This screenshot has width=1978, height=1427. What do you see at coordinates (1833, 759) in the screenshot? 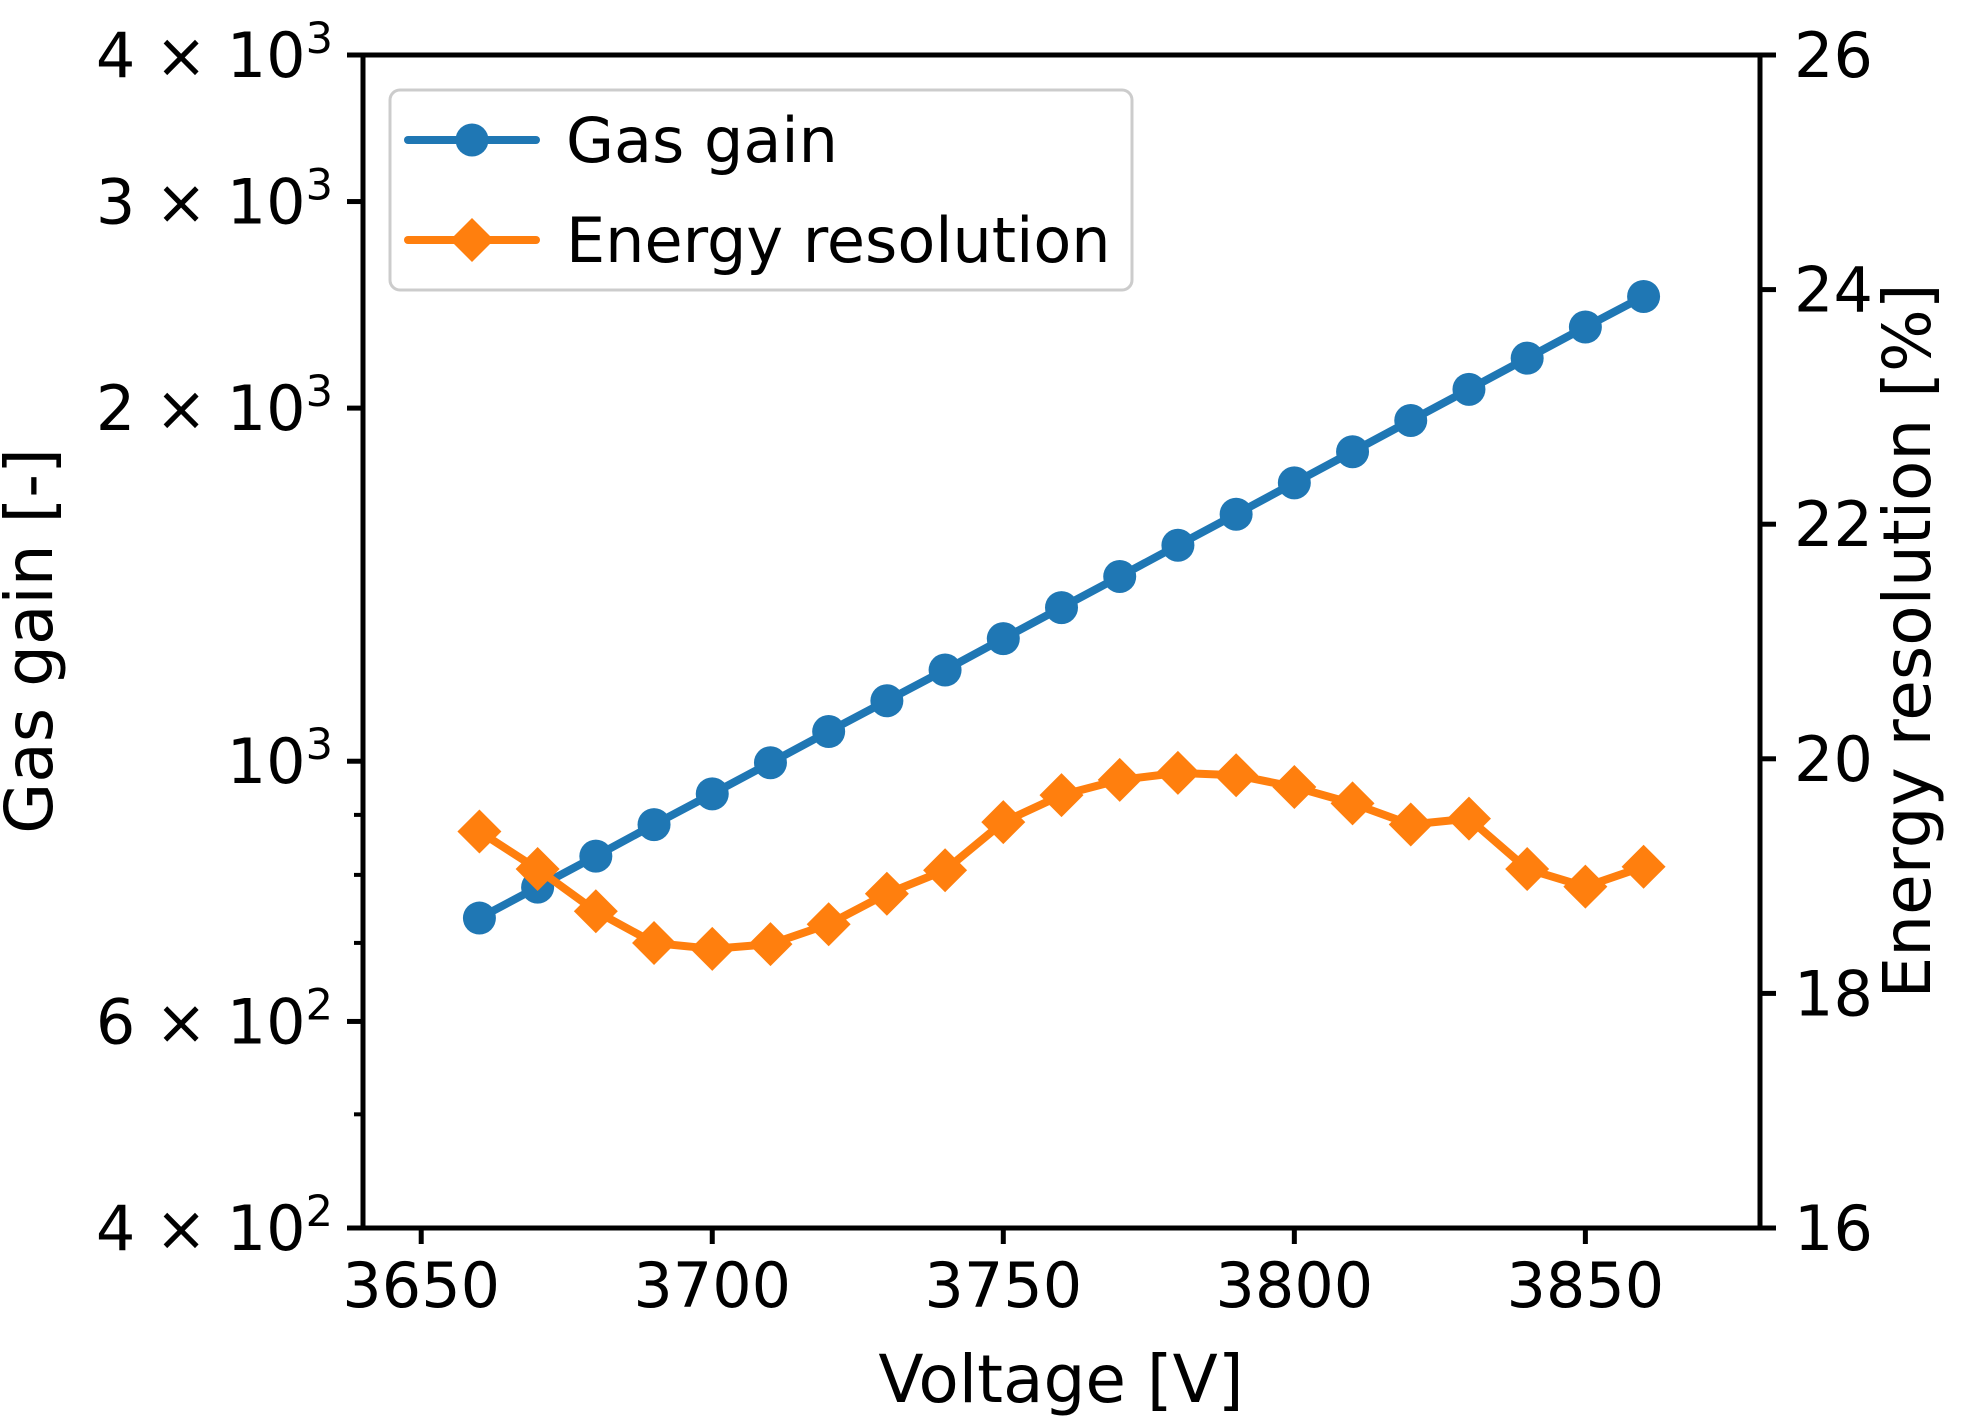
I see `y-right-tick-label: 20` at bounding box center [1833, 759].